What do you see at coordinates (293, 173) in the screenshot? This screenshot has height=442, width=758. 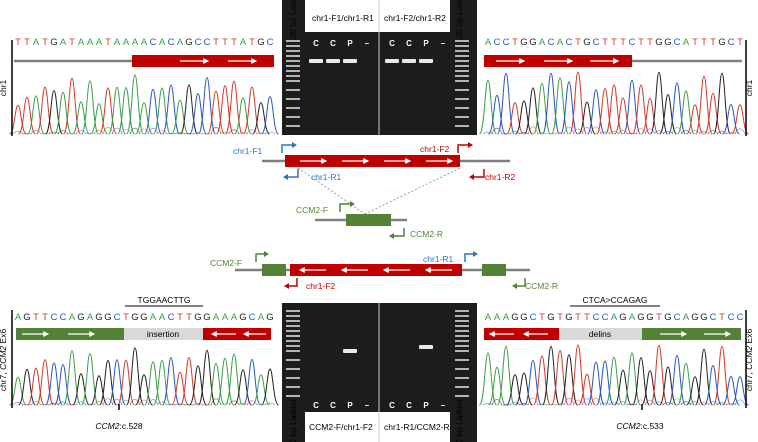 I see `chr1-R1-primer` at bounding box center [293, 173].